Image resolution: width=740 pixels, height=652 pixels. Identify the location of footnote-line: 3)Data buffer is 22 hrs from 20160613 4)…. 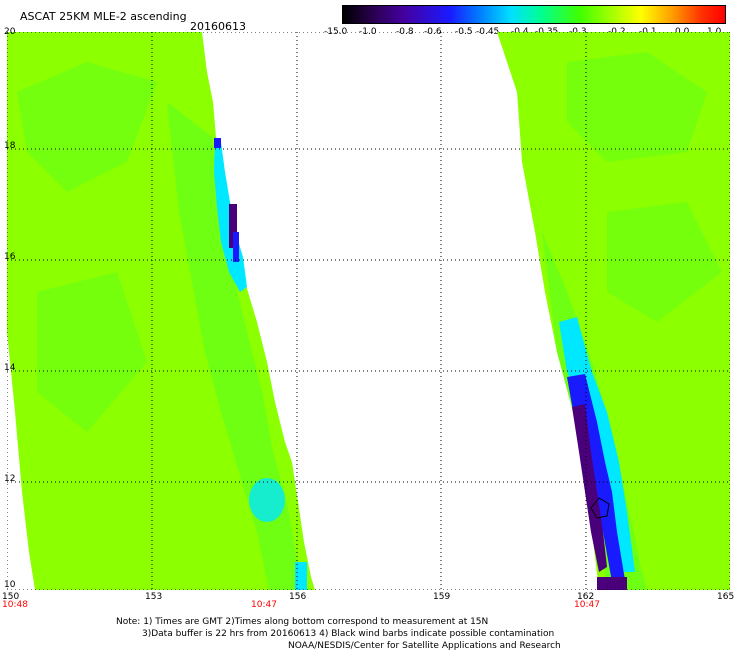
(348, 634).